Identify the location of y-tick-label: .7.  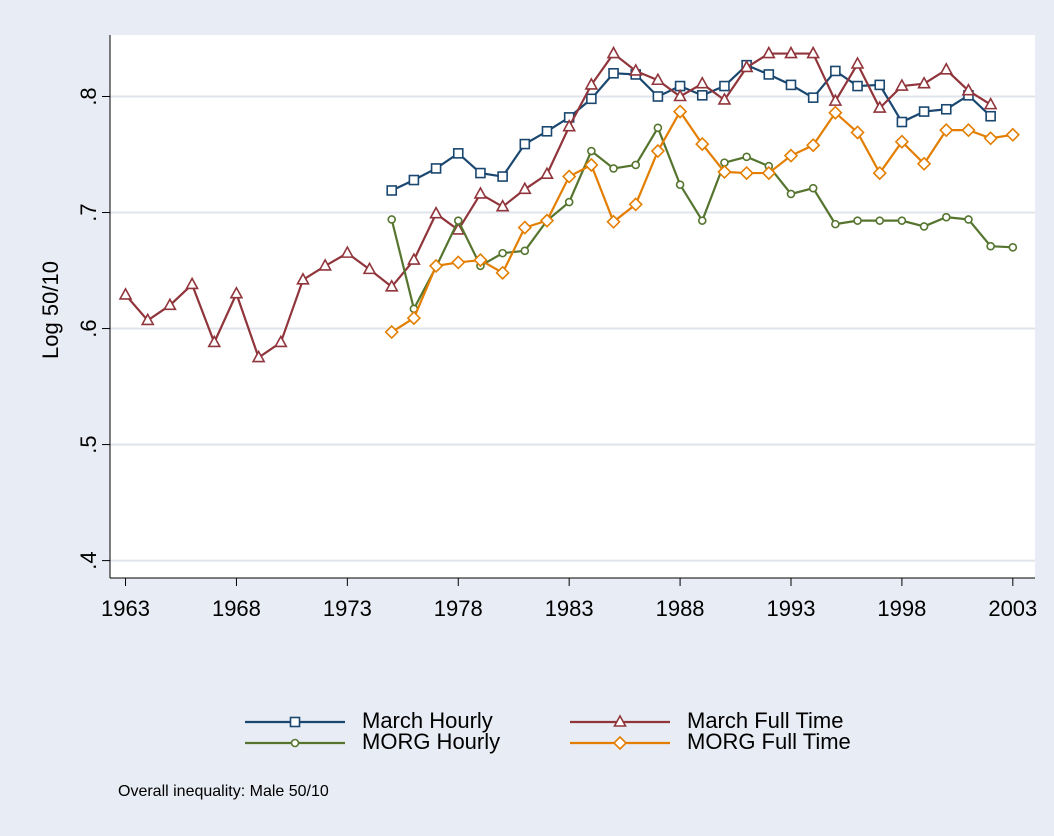
(88, 212).